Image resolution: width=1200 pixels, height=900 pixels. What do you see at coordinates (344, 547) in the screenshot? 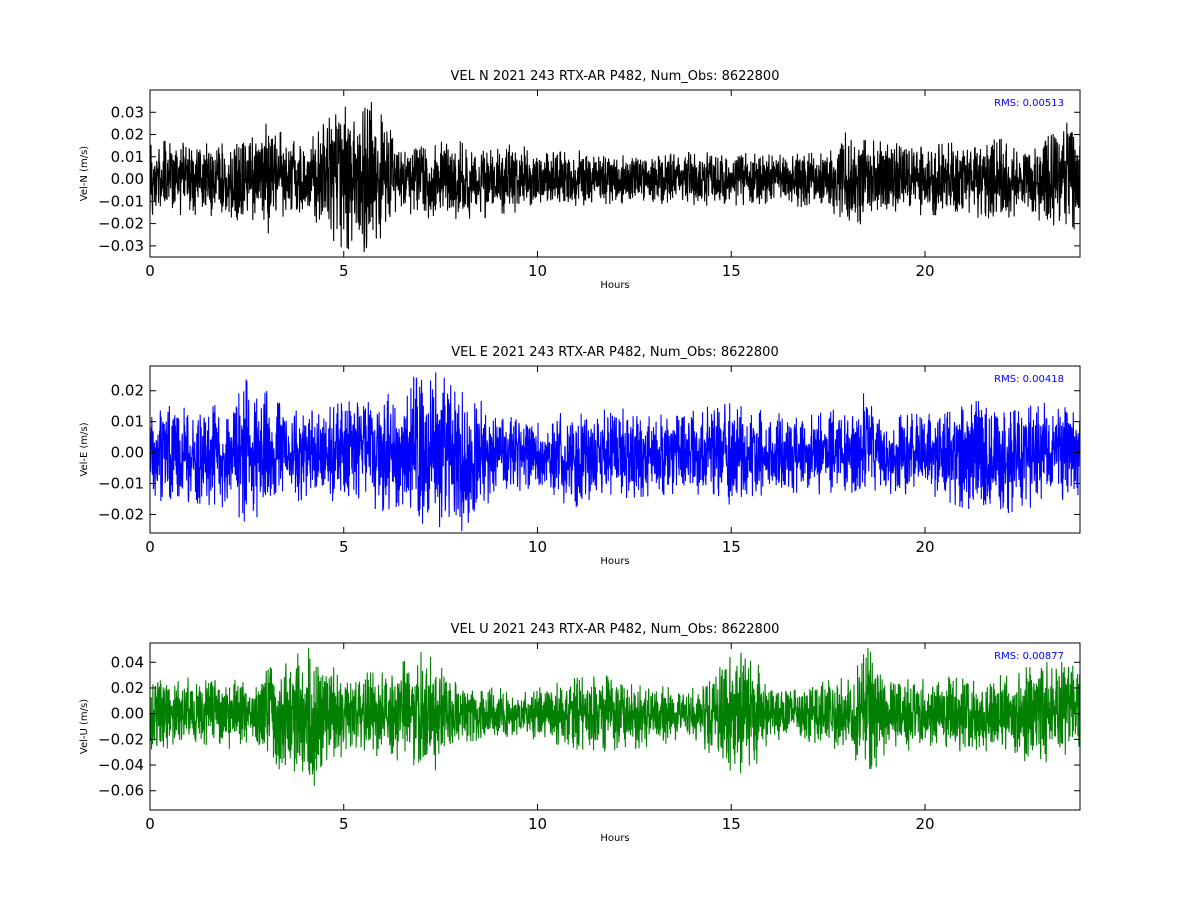
I see `vel-e-x-tick-label: 5` at bounding box center [344, 547].